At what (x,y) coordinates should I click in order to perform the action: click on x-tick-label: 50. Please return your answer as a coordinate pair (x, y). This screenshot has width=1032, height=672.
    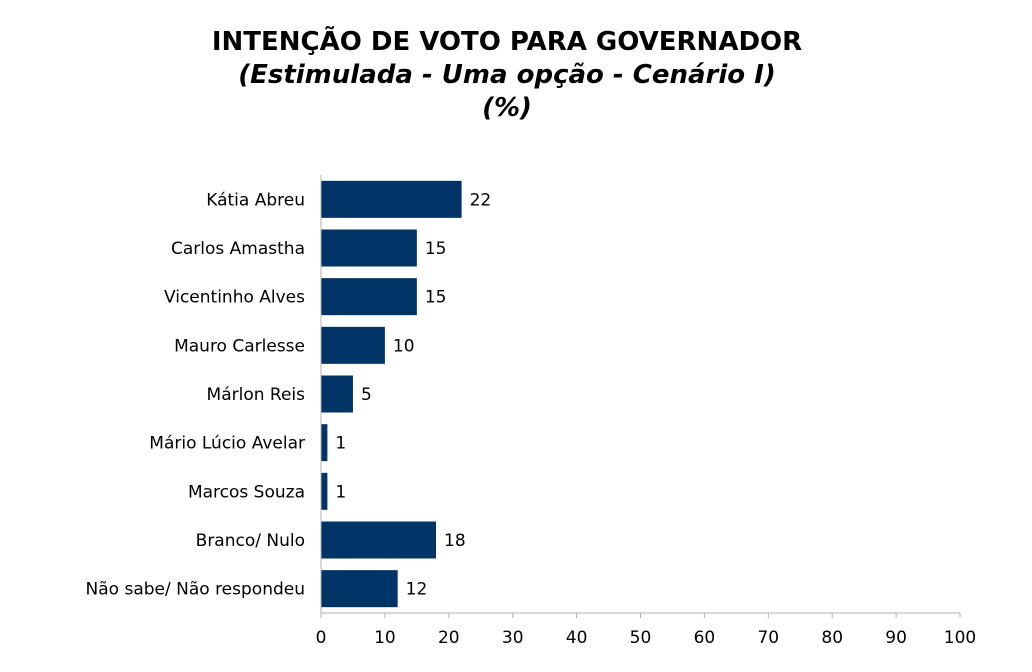
    Looking at the image, I should click on (641, 638).